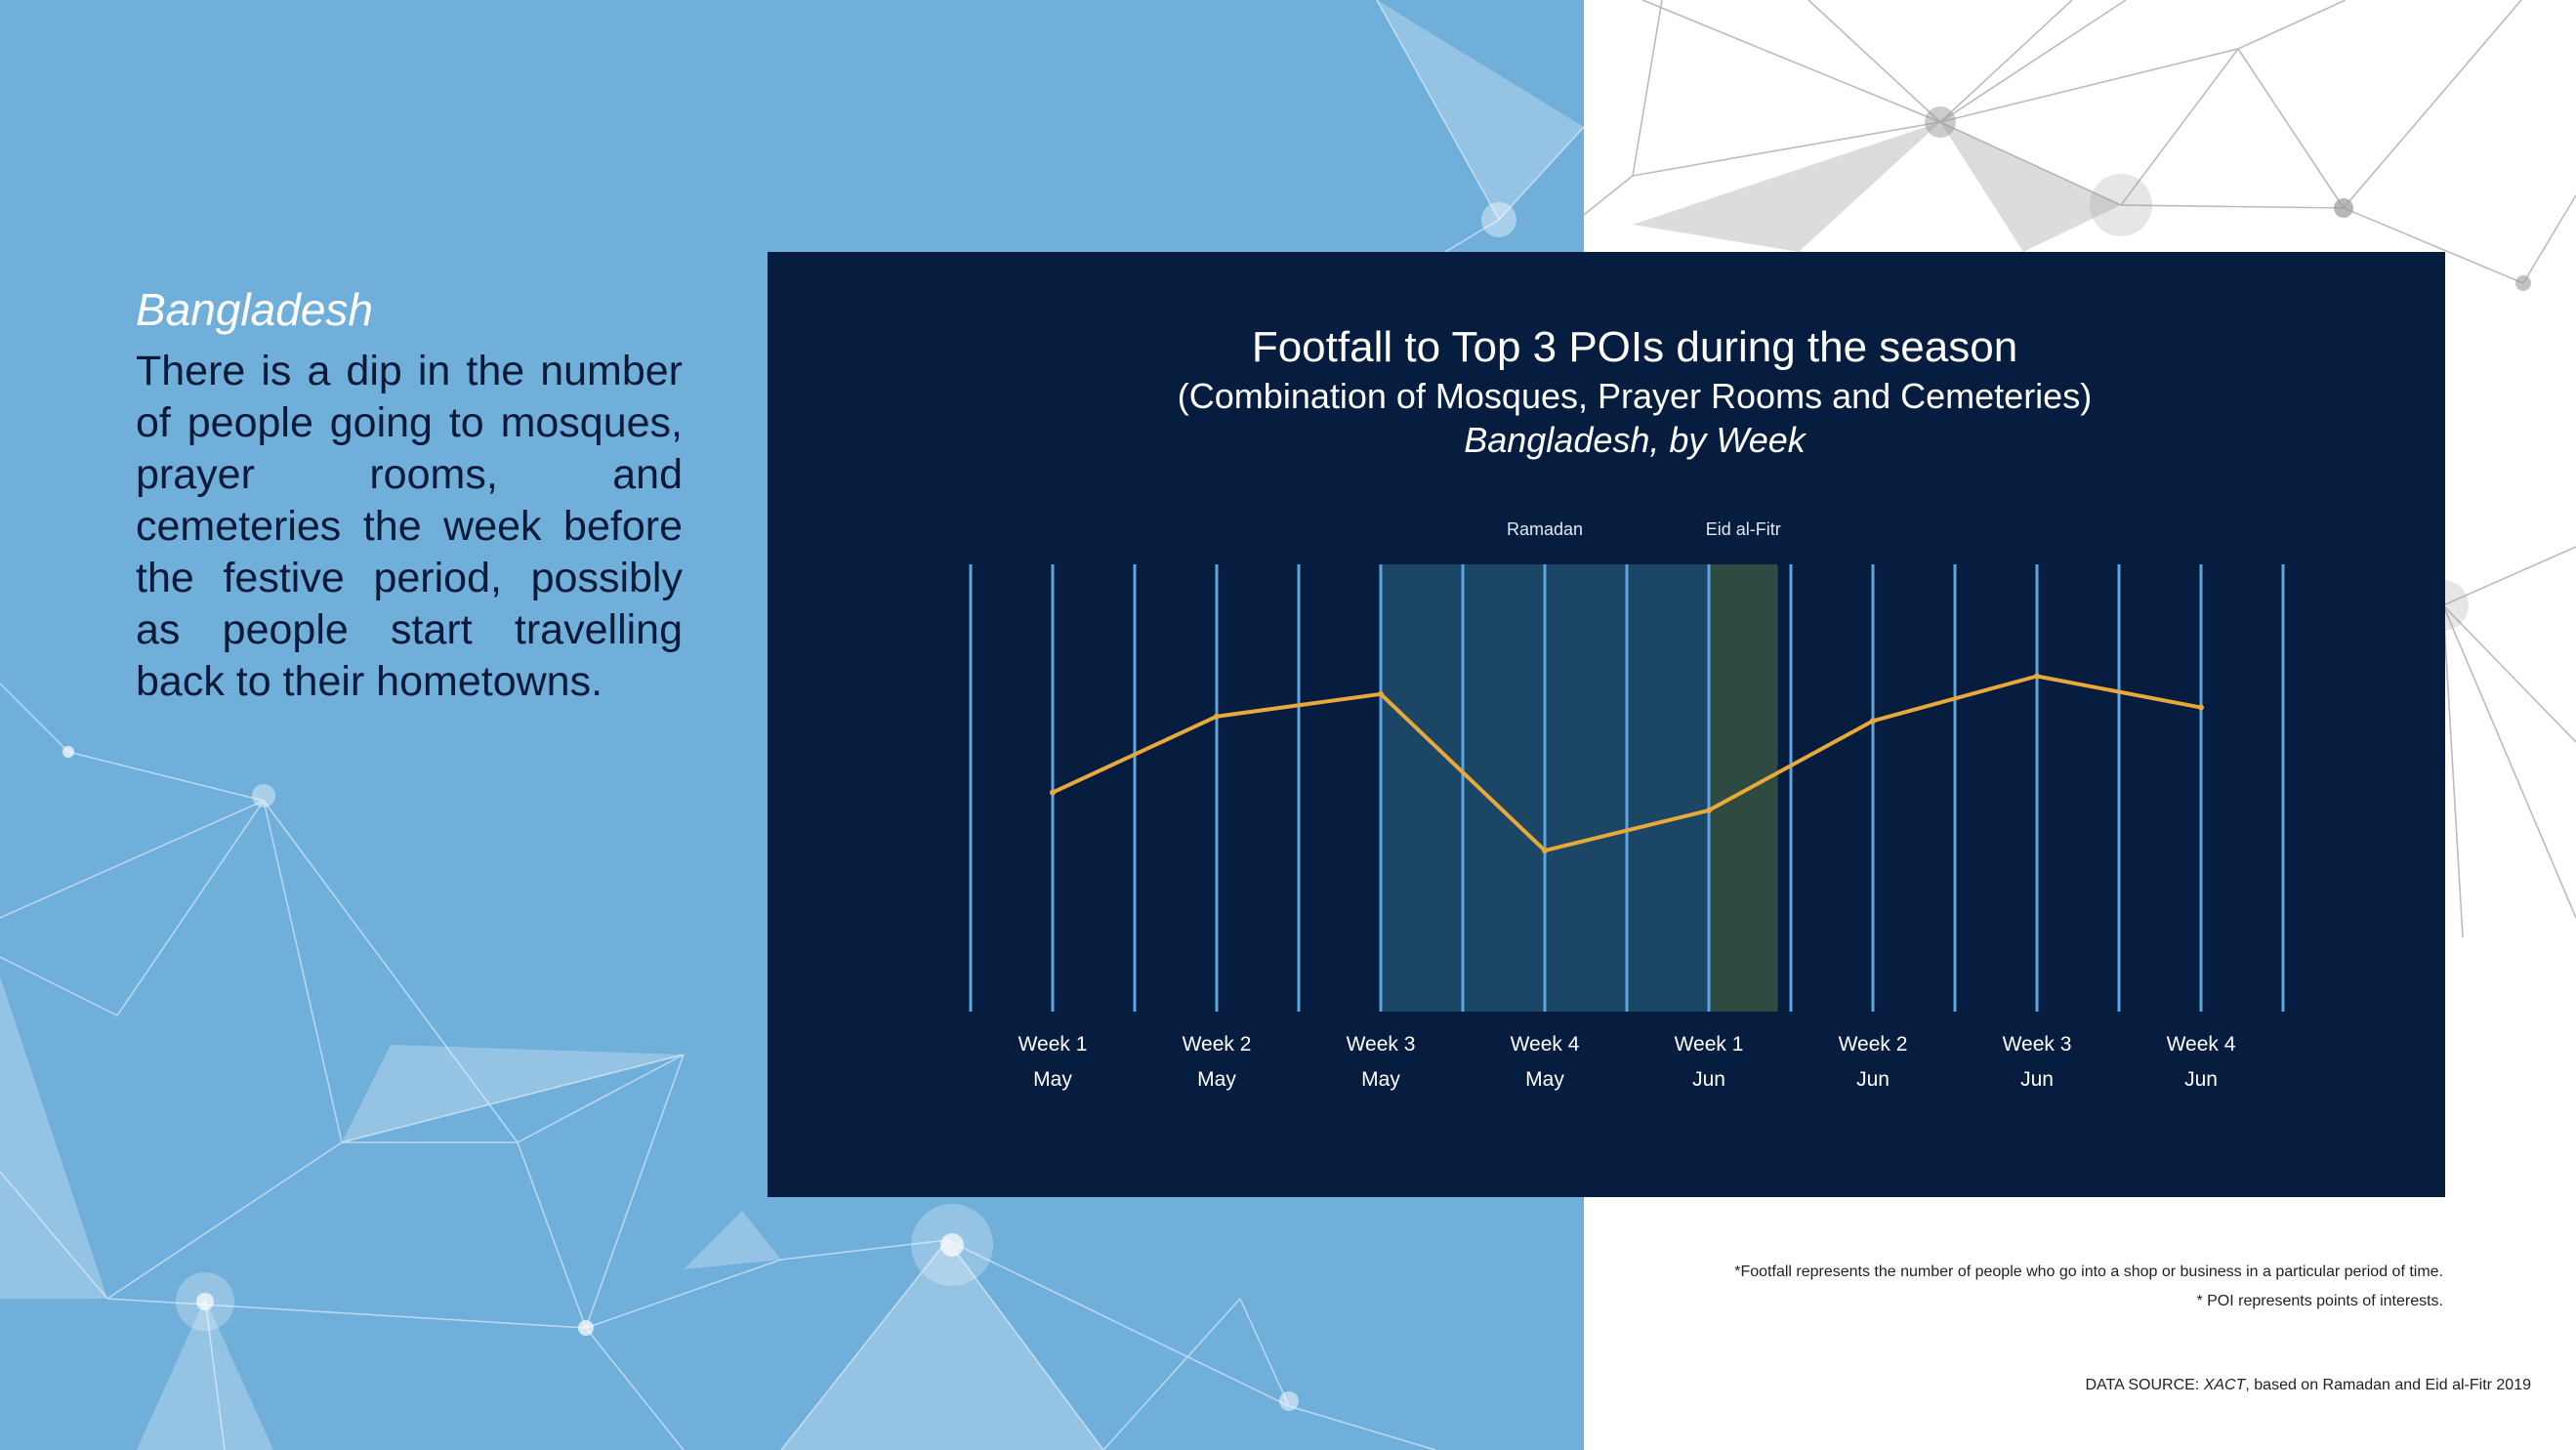  I want to click on annotation-label-2: Eid al-Fitr, so click(1744, 529).